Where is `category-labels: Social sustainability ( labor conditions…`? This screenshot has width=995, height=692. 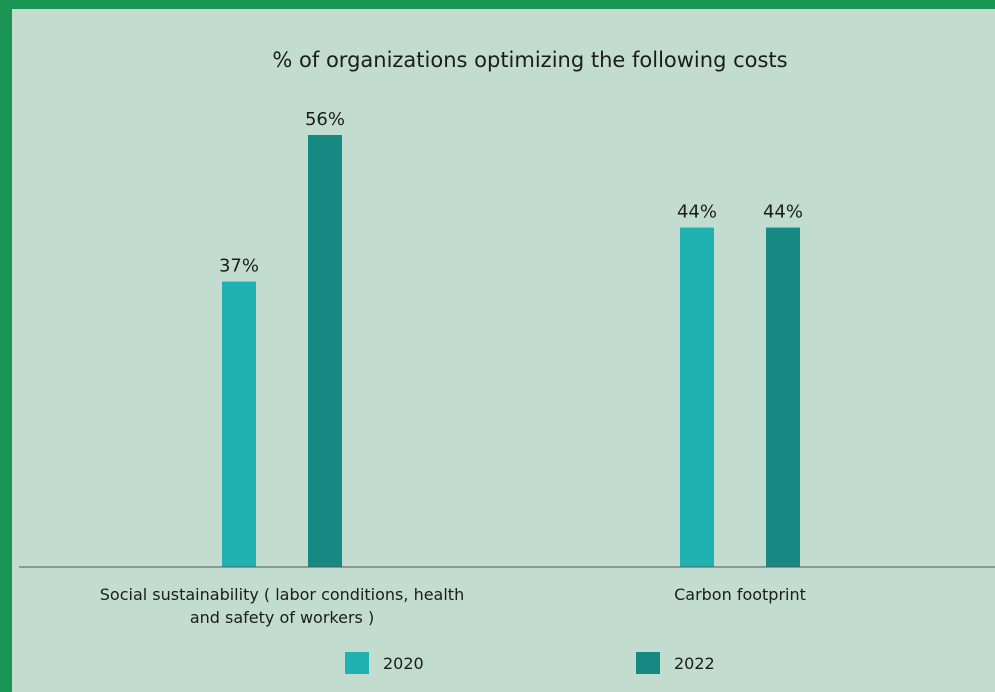 category-labels: Social sustainability ( labor conditions… is located at coordinates (453, 606).